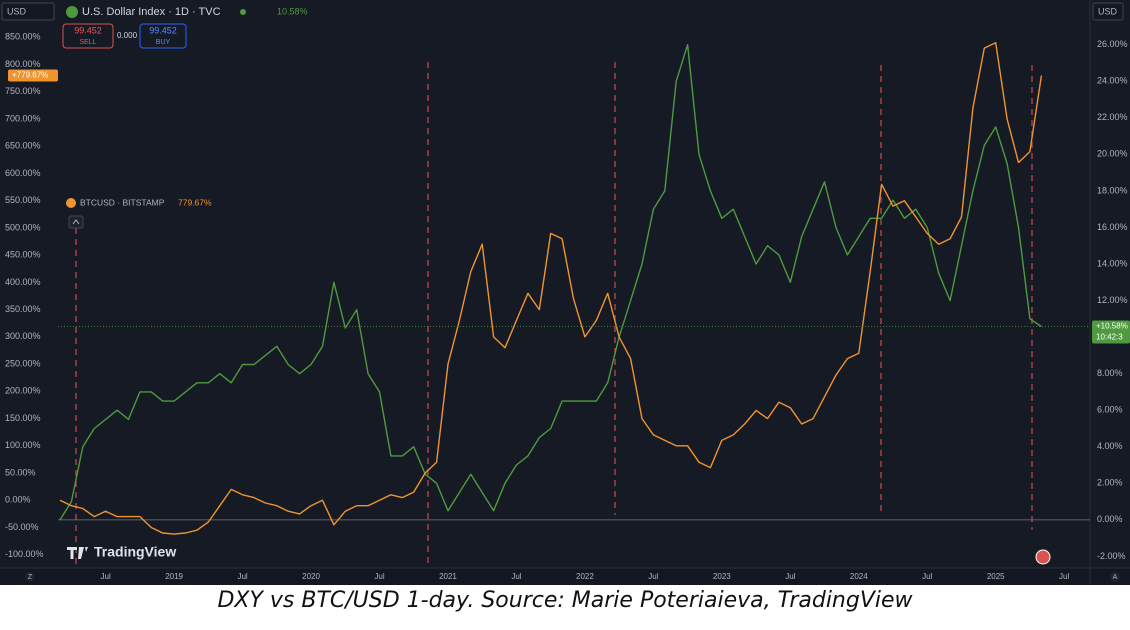  What do you see at coordinates (23, 282) in the screenshot?
I see `y-tick-label: 400.00%` at bounding box center [23, 282].